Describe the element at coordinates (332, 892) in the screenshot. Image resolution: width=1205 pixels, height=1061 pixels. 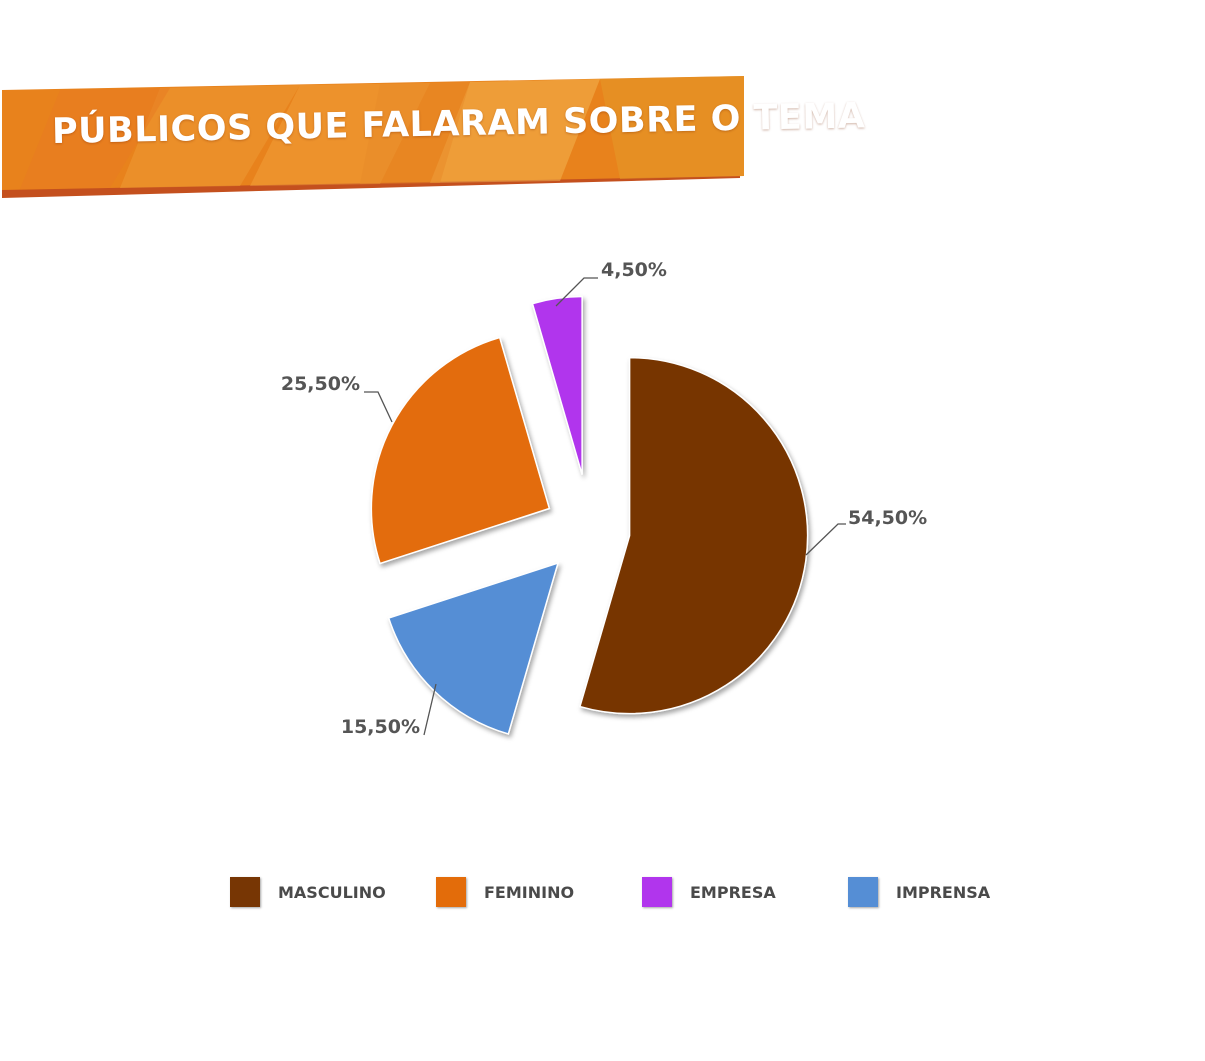
I see `legend-label-masculino: MASCULINO` at that location.